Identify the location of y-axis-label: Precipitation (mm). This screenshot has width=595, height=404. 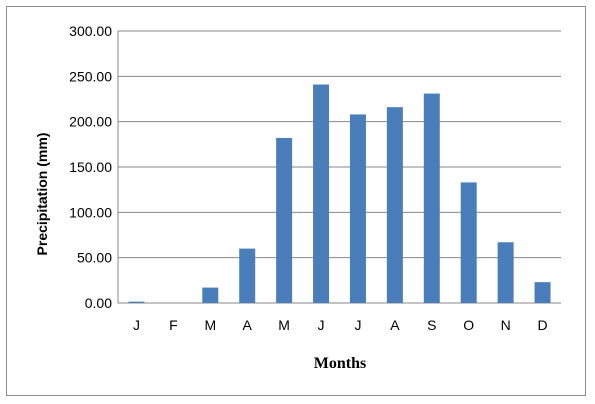
(42, 194).